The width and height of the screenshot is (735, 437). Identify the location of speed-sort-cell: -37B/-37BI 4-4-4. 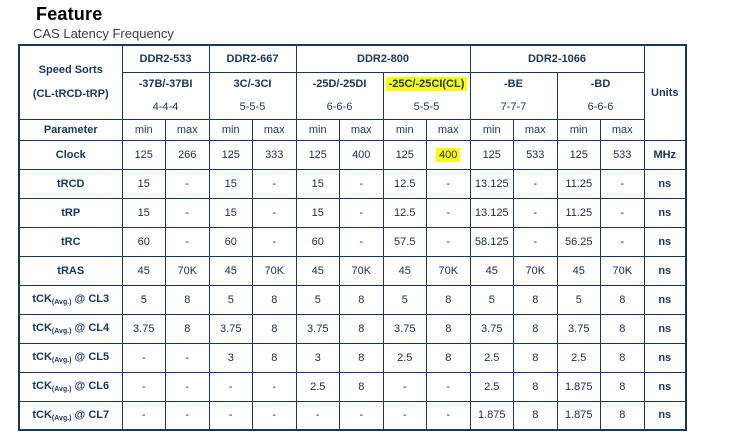
(165, 95).